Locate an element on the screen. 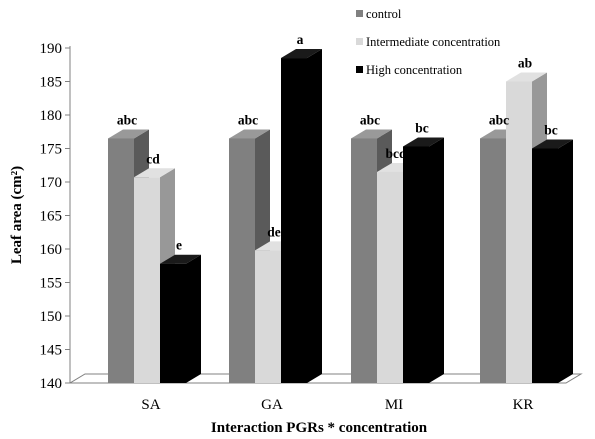 The image size is (595, 439). data-label: e is located at coordinates (179, 245).